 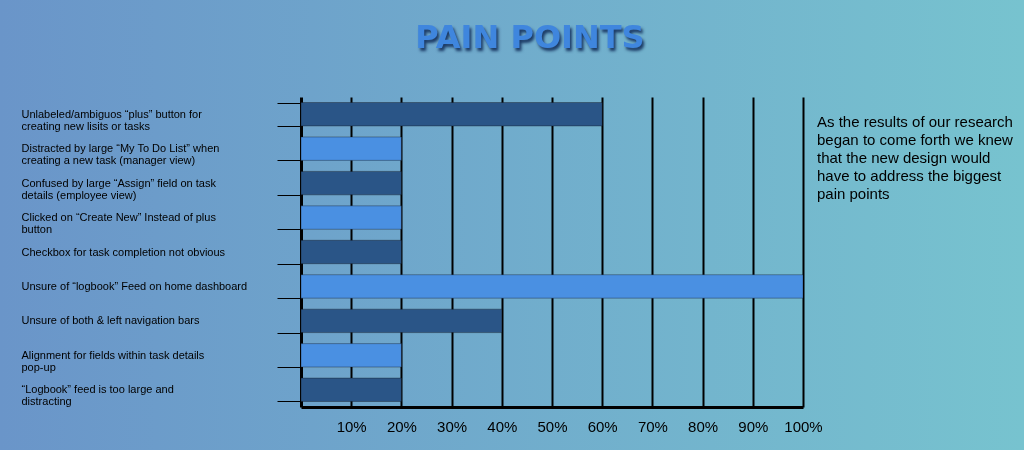 What do you see at coordinates (915, 158) in the screenshot?
I see `text: As the results of our research began to come forth we knew that the new design would have to address the biggest pain points` at bounding box center [915, 158].